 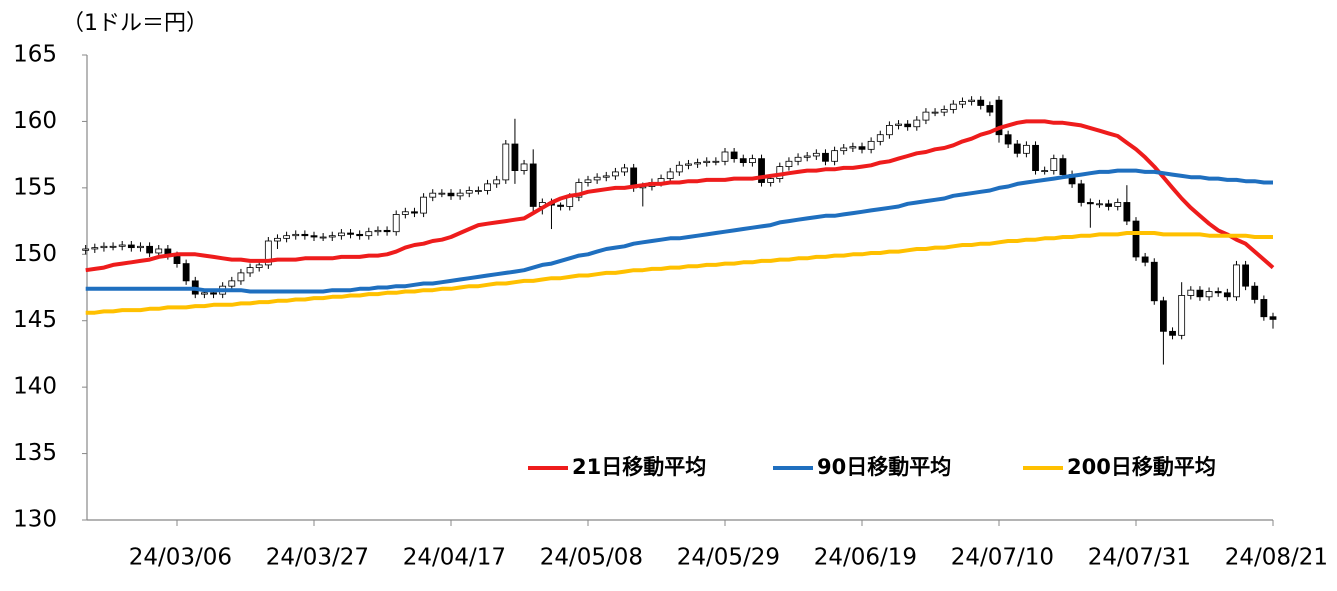 What do you see at coordinates (35, 387) in the screenshot?
I see `y-tick-label: 140` at bounding box center [35, 387].